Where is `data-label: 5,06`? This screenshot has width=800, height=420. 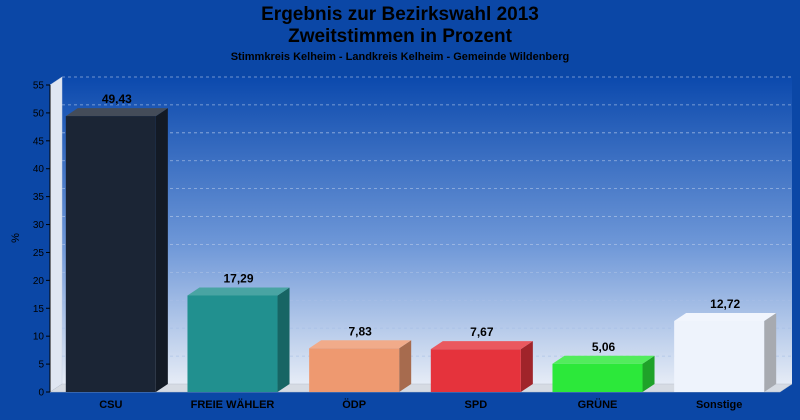 data-label: 5,06 is located at coordinates (604, 347).